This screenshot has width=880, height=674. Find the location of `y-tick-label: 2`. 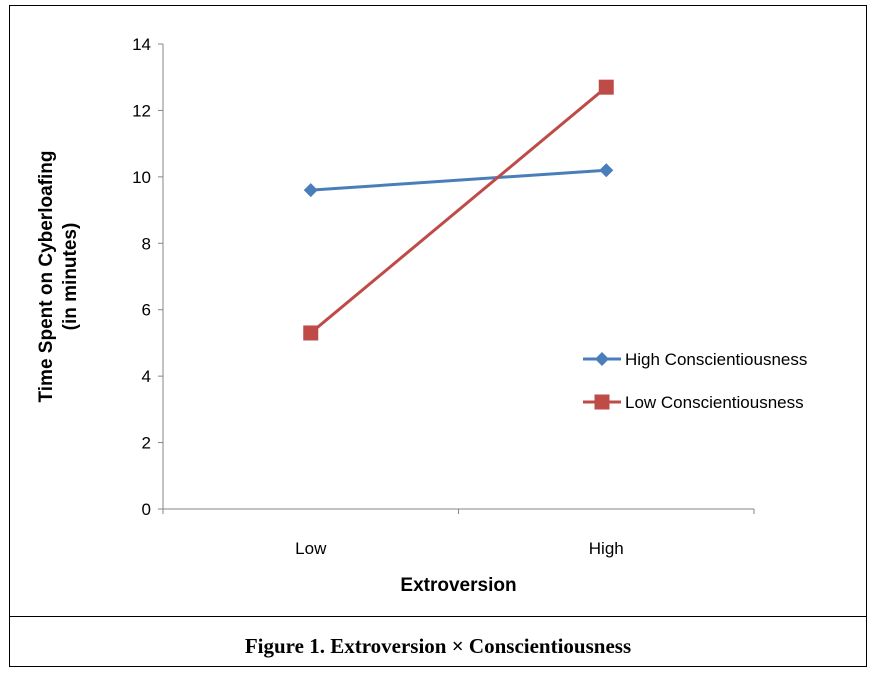

y-tick-label: 2 is located at coordinates (146, 443).